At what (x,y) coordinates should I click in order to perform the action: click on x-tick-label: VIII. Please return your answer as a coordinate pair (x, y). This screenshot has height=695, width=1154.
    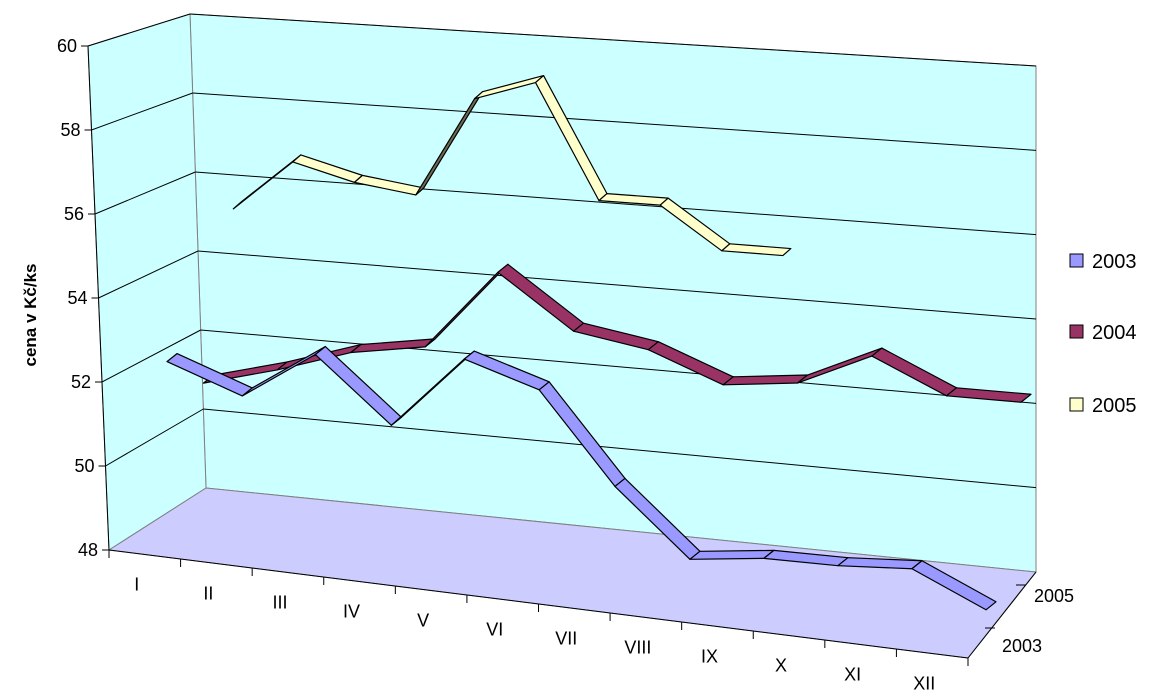
    Looking at the image, I should click on (637, 648).